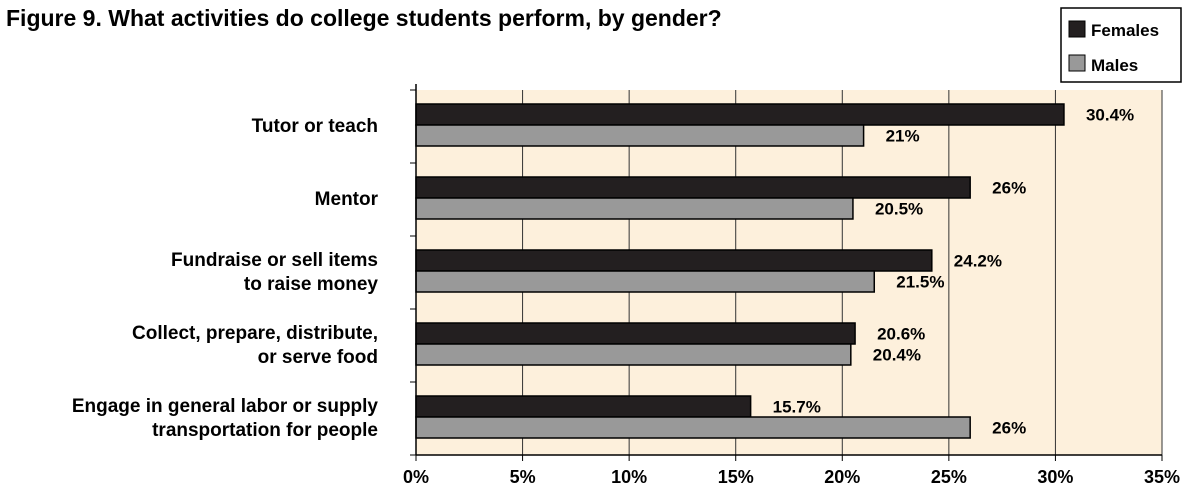 Image resolution: width=1189 pixels, height=495 pixels. I want to click on category-label: transportation for people, so click(265, 430).